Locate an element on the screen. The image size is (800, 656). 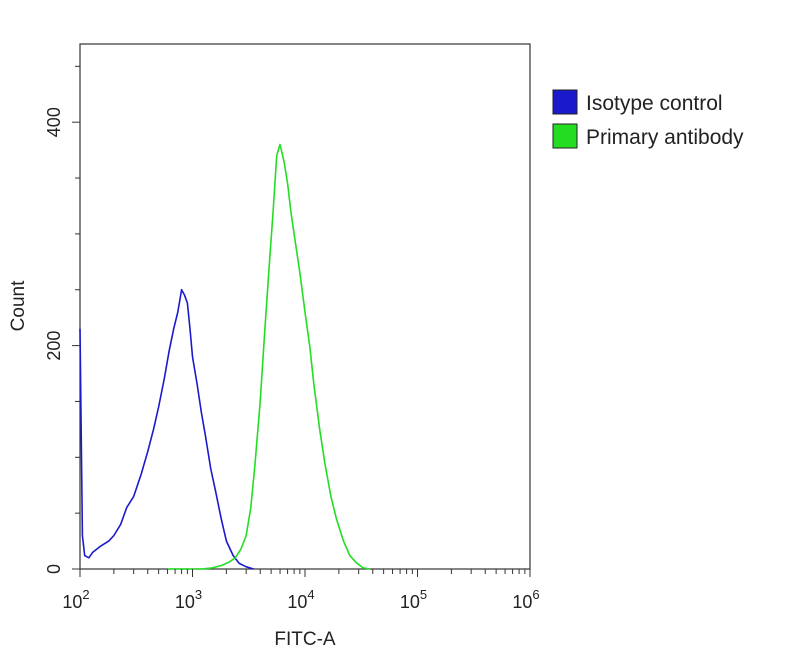
series-line-isotype-control is located at coordinates (166, 429).